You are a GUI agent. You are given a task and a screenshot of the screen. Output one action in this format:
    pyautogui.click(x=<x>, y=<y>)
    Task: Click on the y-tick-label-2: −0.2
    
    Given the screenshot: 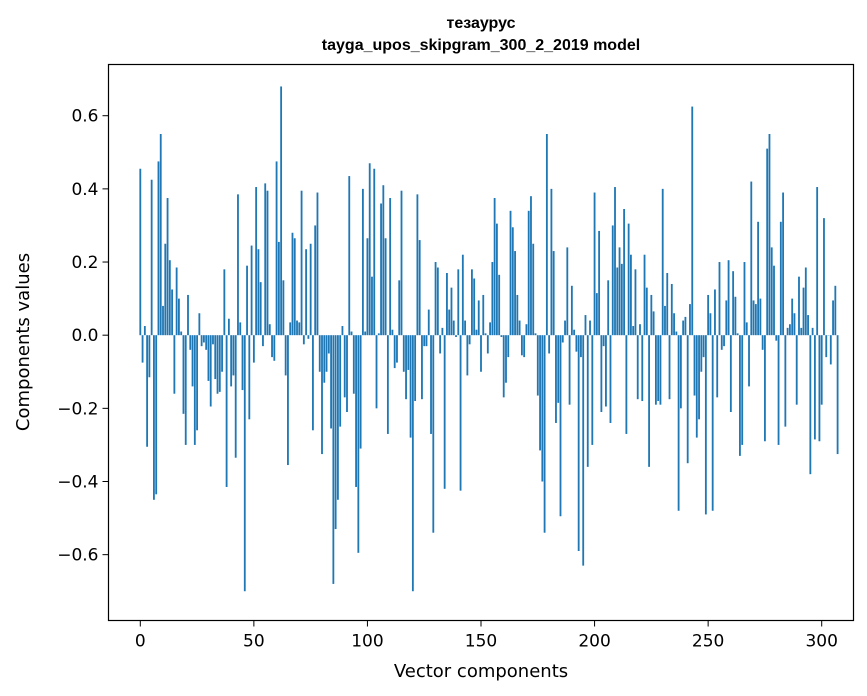 What is the action you would take?
    pyautogui.click(x=77, y=409)
    